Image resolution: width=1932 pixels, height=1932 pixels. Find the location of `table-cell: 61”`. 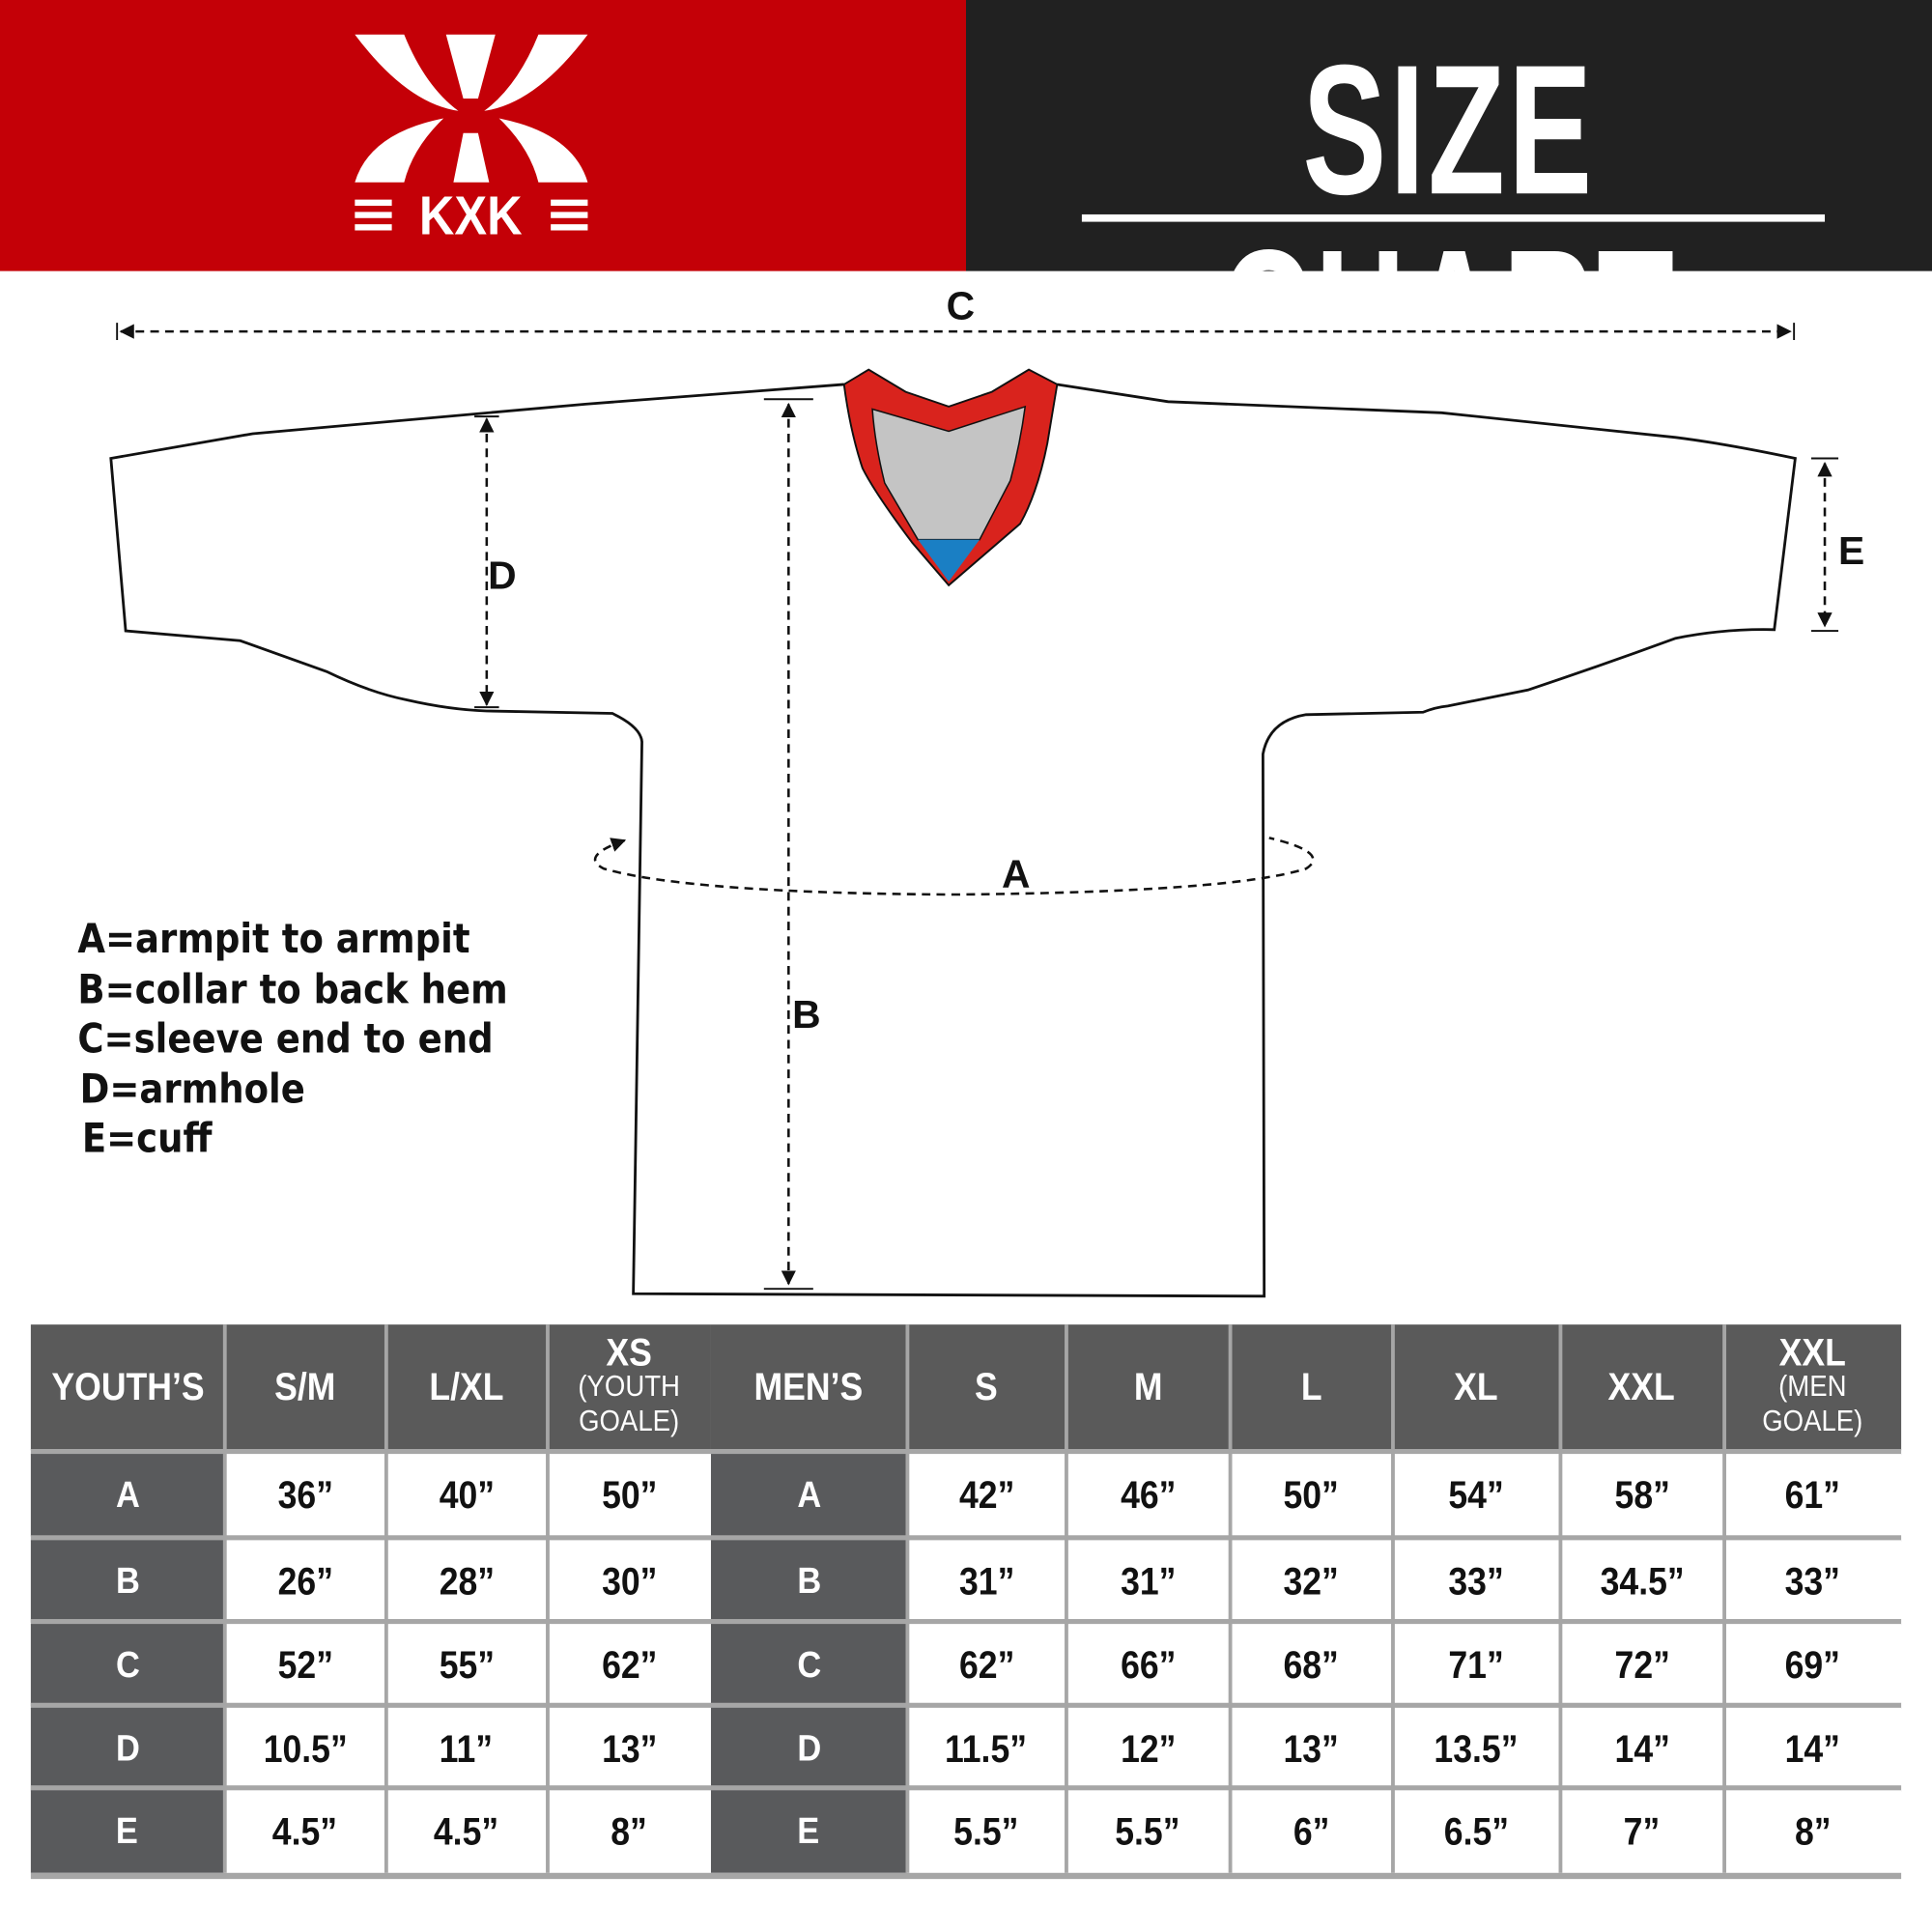

table-cell: 61” is located at coordinates (1812, 1495).